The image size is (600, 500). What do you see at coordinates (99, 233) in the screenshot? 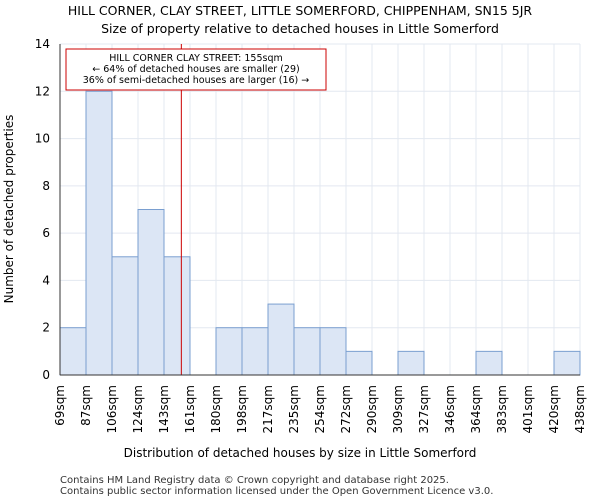
I see `bar-87sqm` at bounding box center [99, 233].